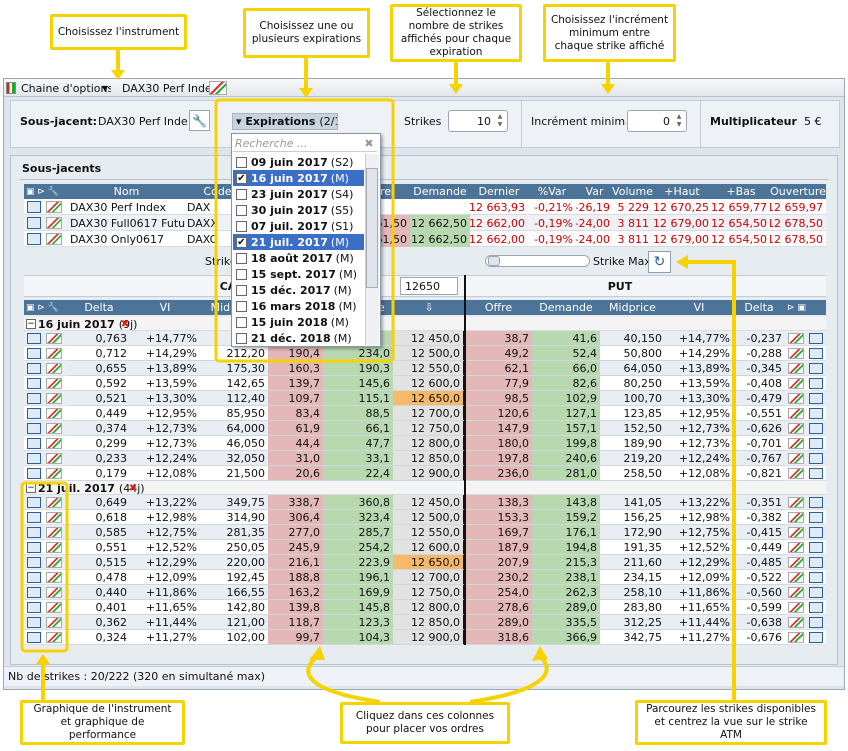 This screenshot has width=848, height=751. What do you see at coordinates (295, 547) in the screenshot?
I see `cell: 245,9` at bounding box center [295, 547].